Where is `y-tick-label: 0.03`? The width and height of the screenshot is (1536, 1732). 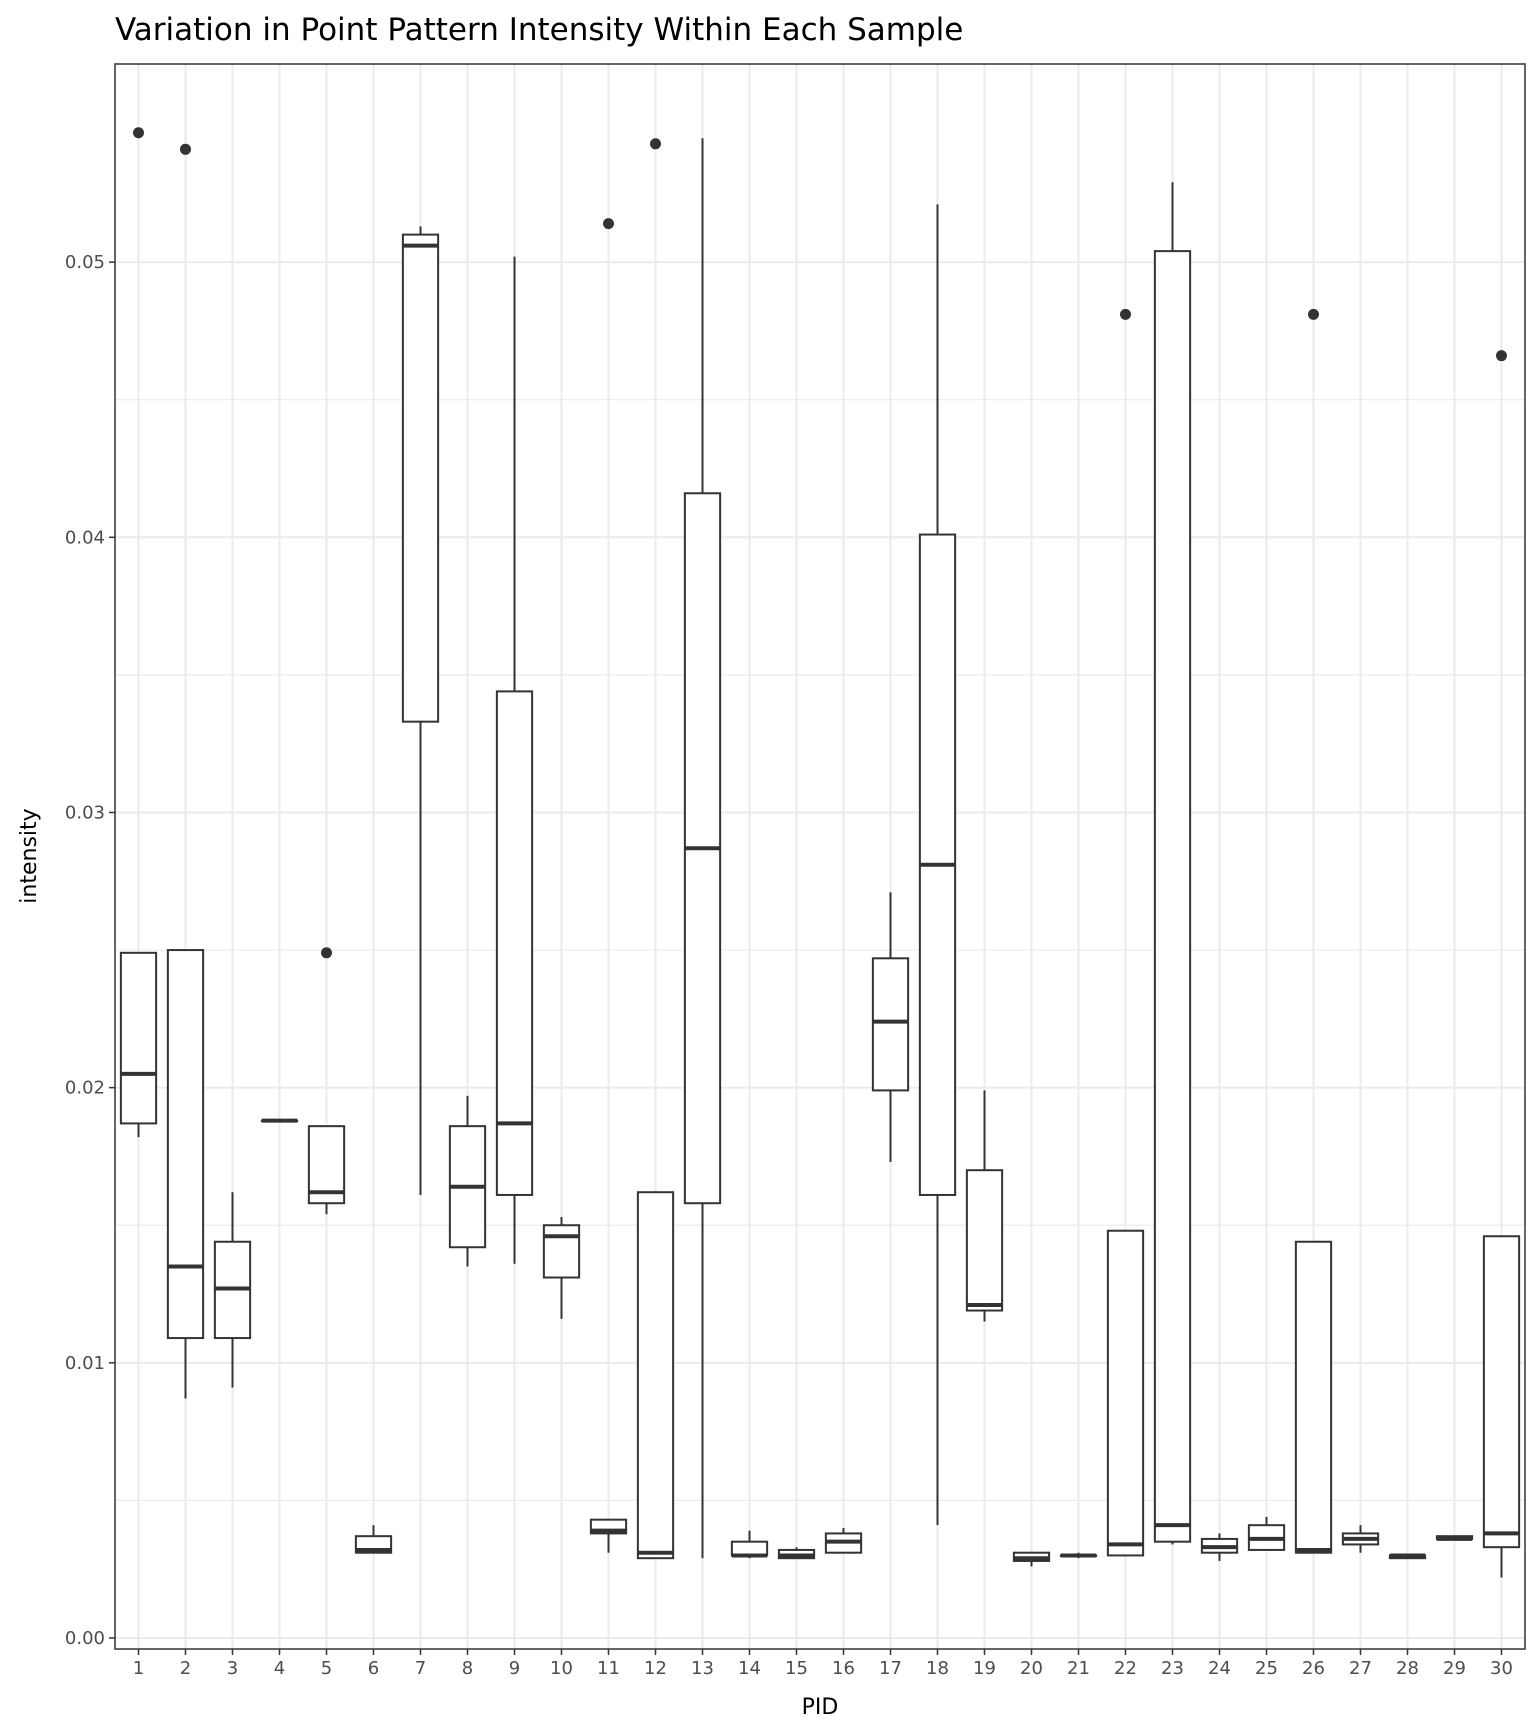
y-tick-label: 0.03 is located at coordinates (85, 812).